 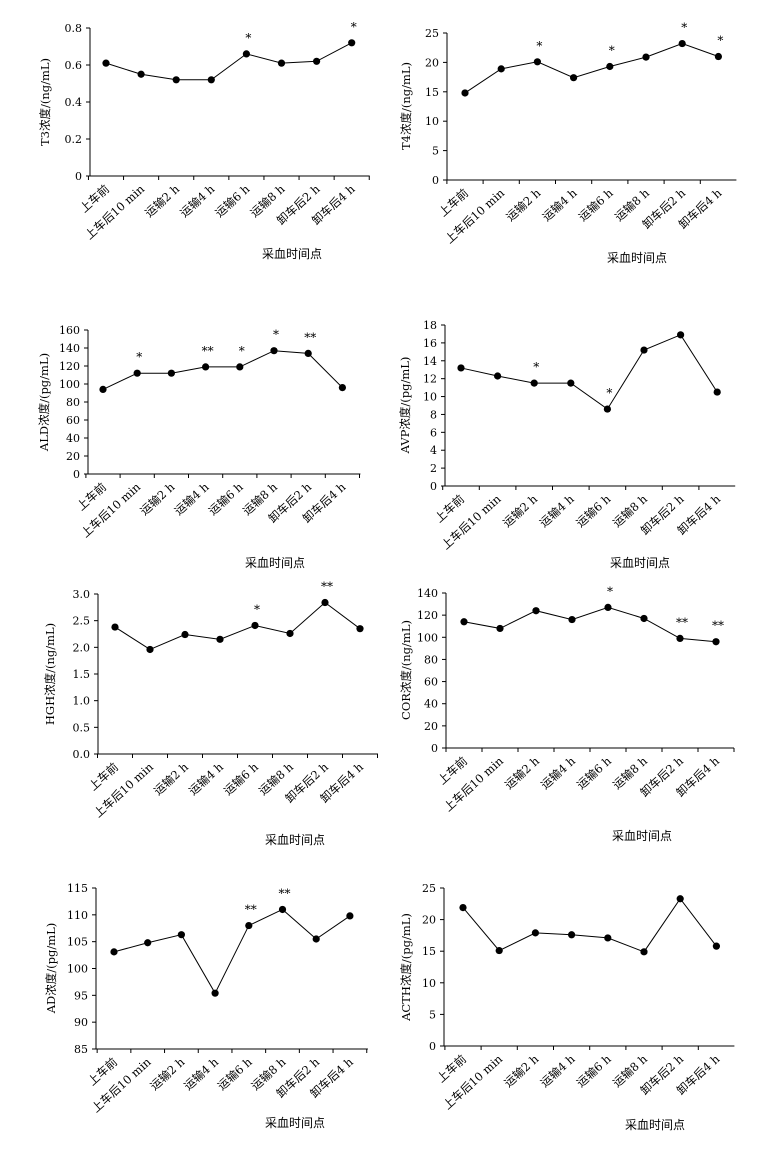 What do you see at coordinates (50, 674) in the screenshot?
I see `y-axis-title: HGH浓度/(ng/mL)` at bounding box center [50, 674].